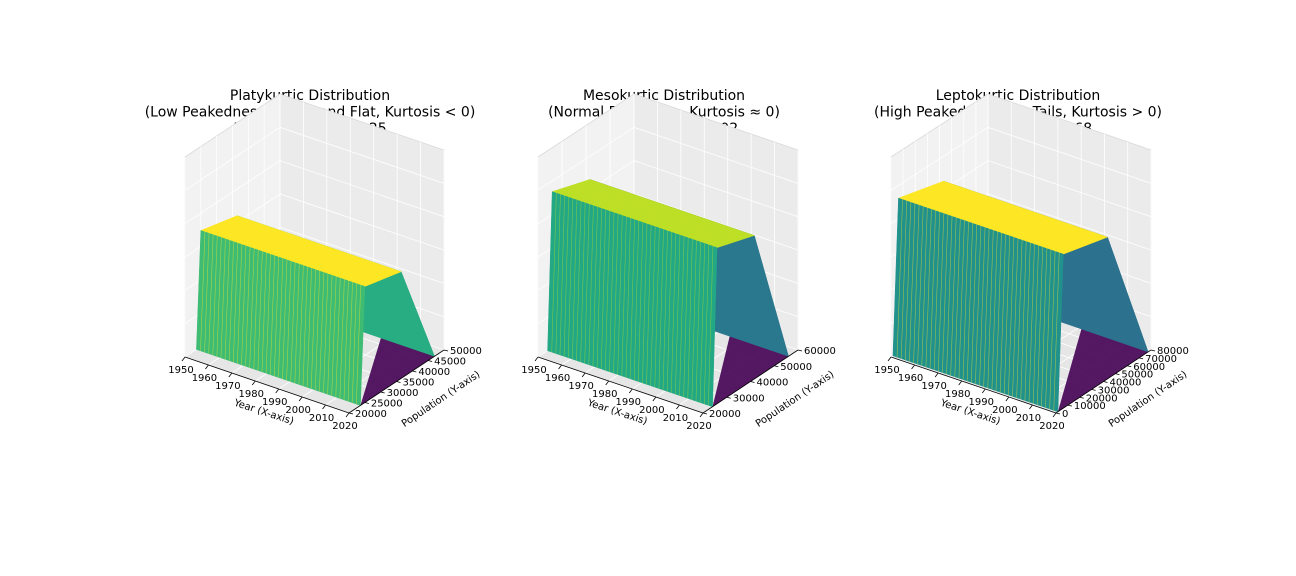 The height and width of the screenshot is (576, 1296). Describe the element at coordinates (664, 96) in the screenshot. I see `chart-title-line: Mesokurtic Distribution` at that location.